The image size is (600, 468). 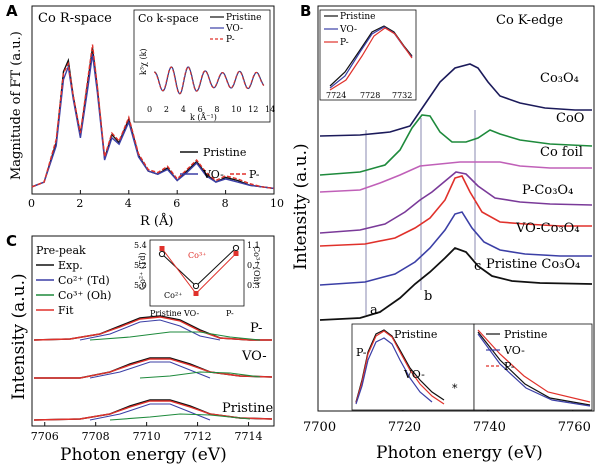 I want to click on spectrum-co3o4, so click(x=455, y=100).